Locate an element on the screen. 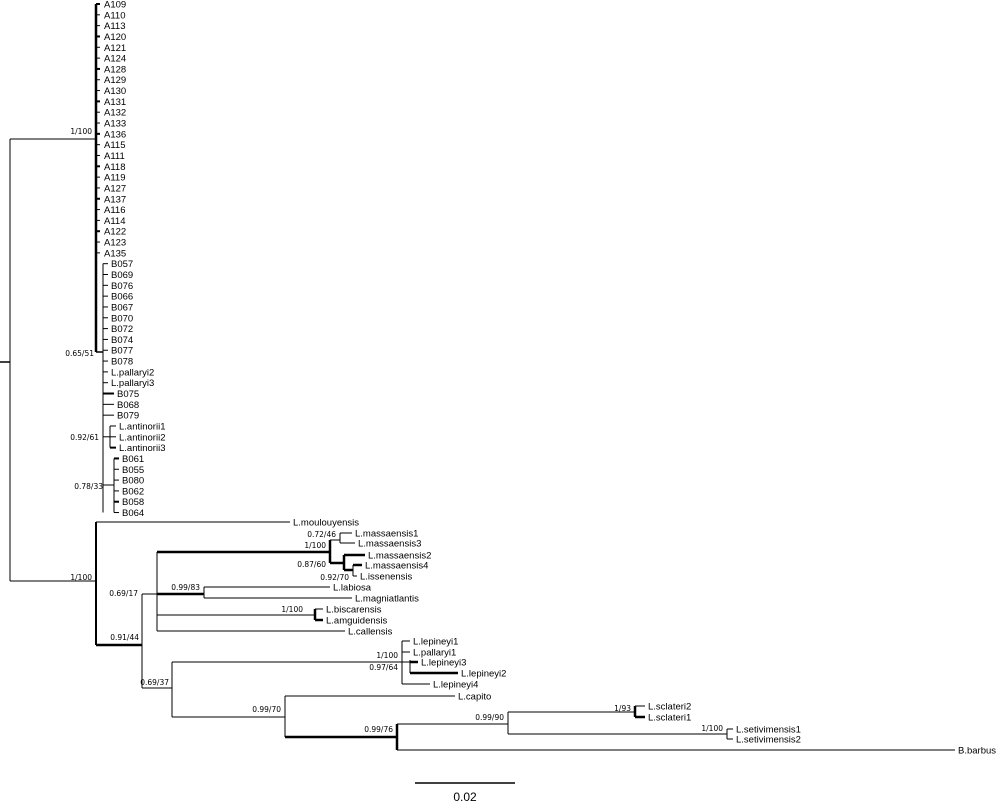 This screenshot has height=803, width=1000. taxon-label: L.antinorii2 is located at coordinates (142, 437).